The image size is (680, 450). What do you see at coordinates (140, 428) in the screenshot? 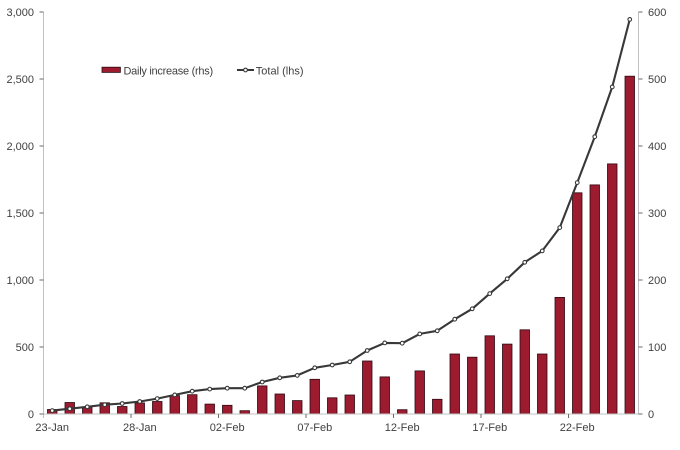
I see `svg-text: 28-Jan` at bounding box center [140, 428].